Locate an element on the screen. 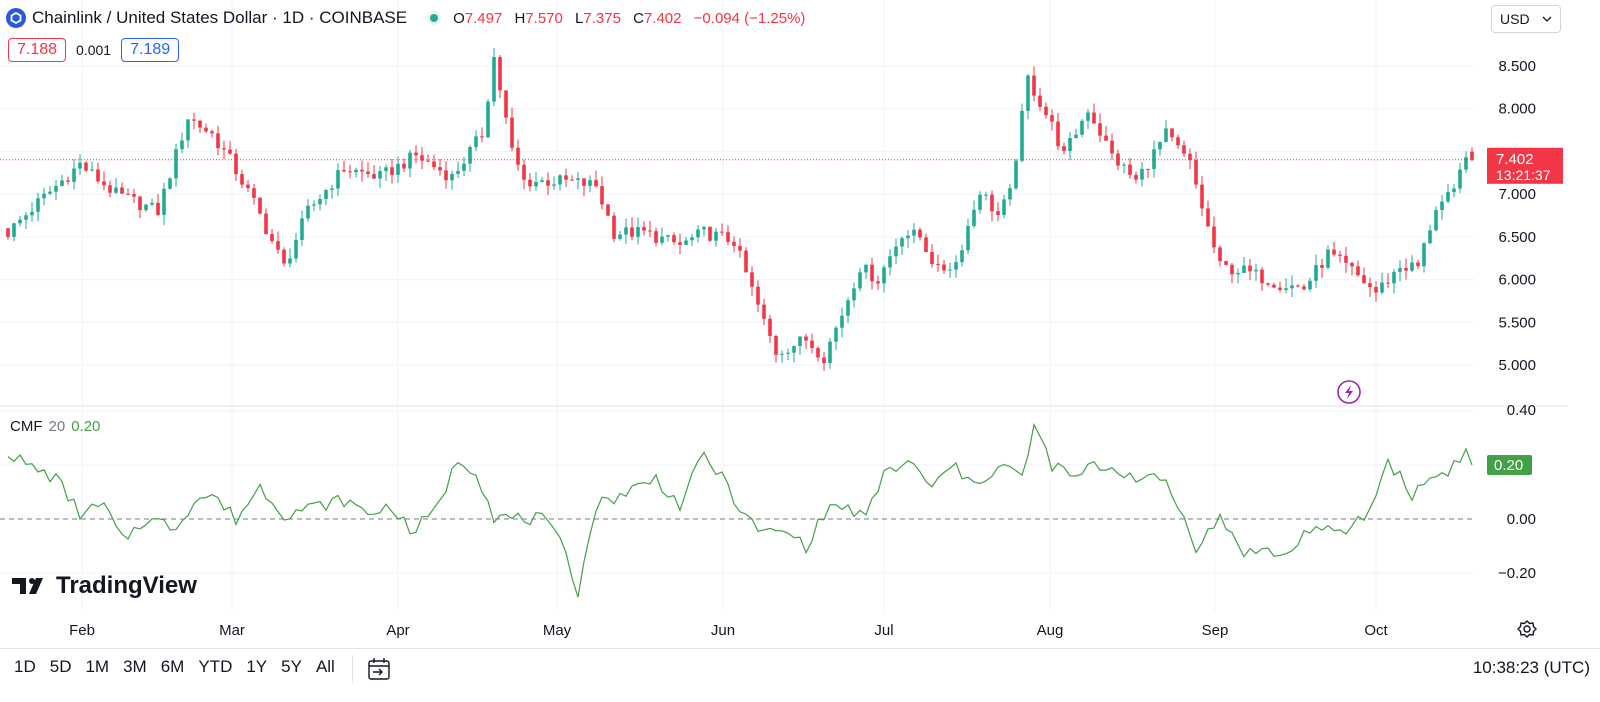 This screenshot has height=702, width=1600. last-price-value: 7.402 is located at coordinates (1515, 159).